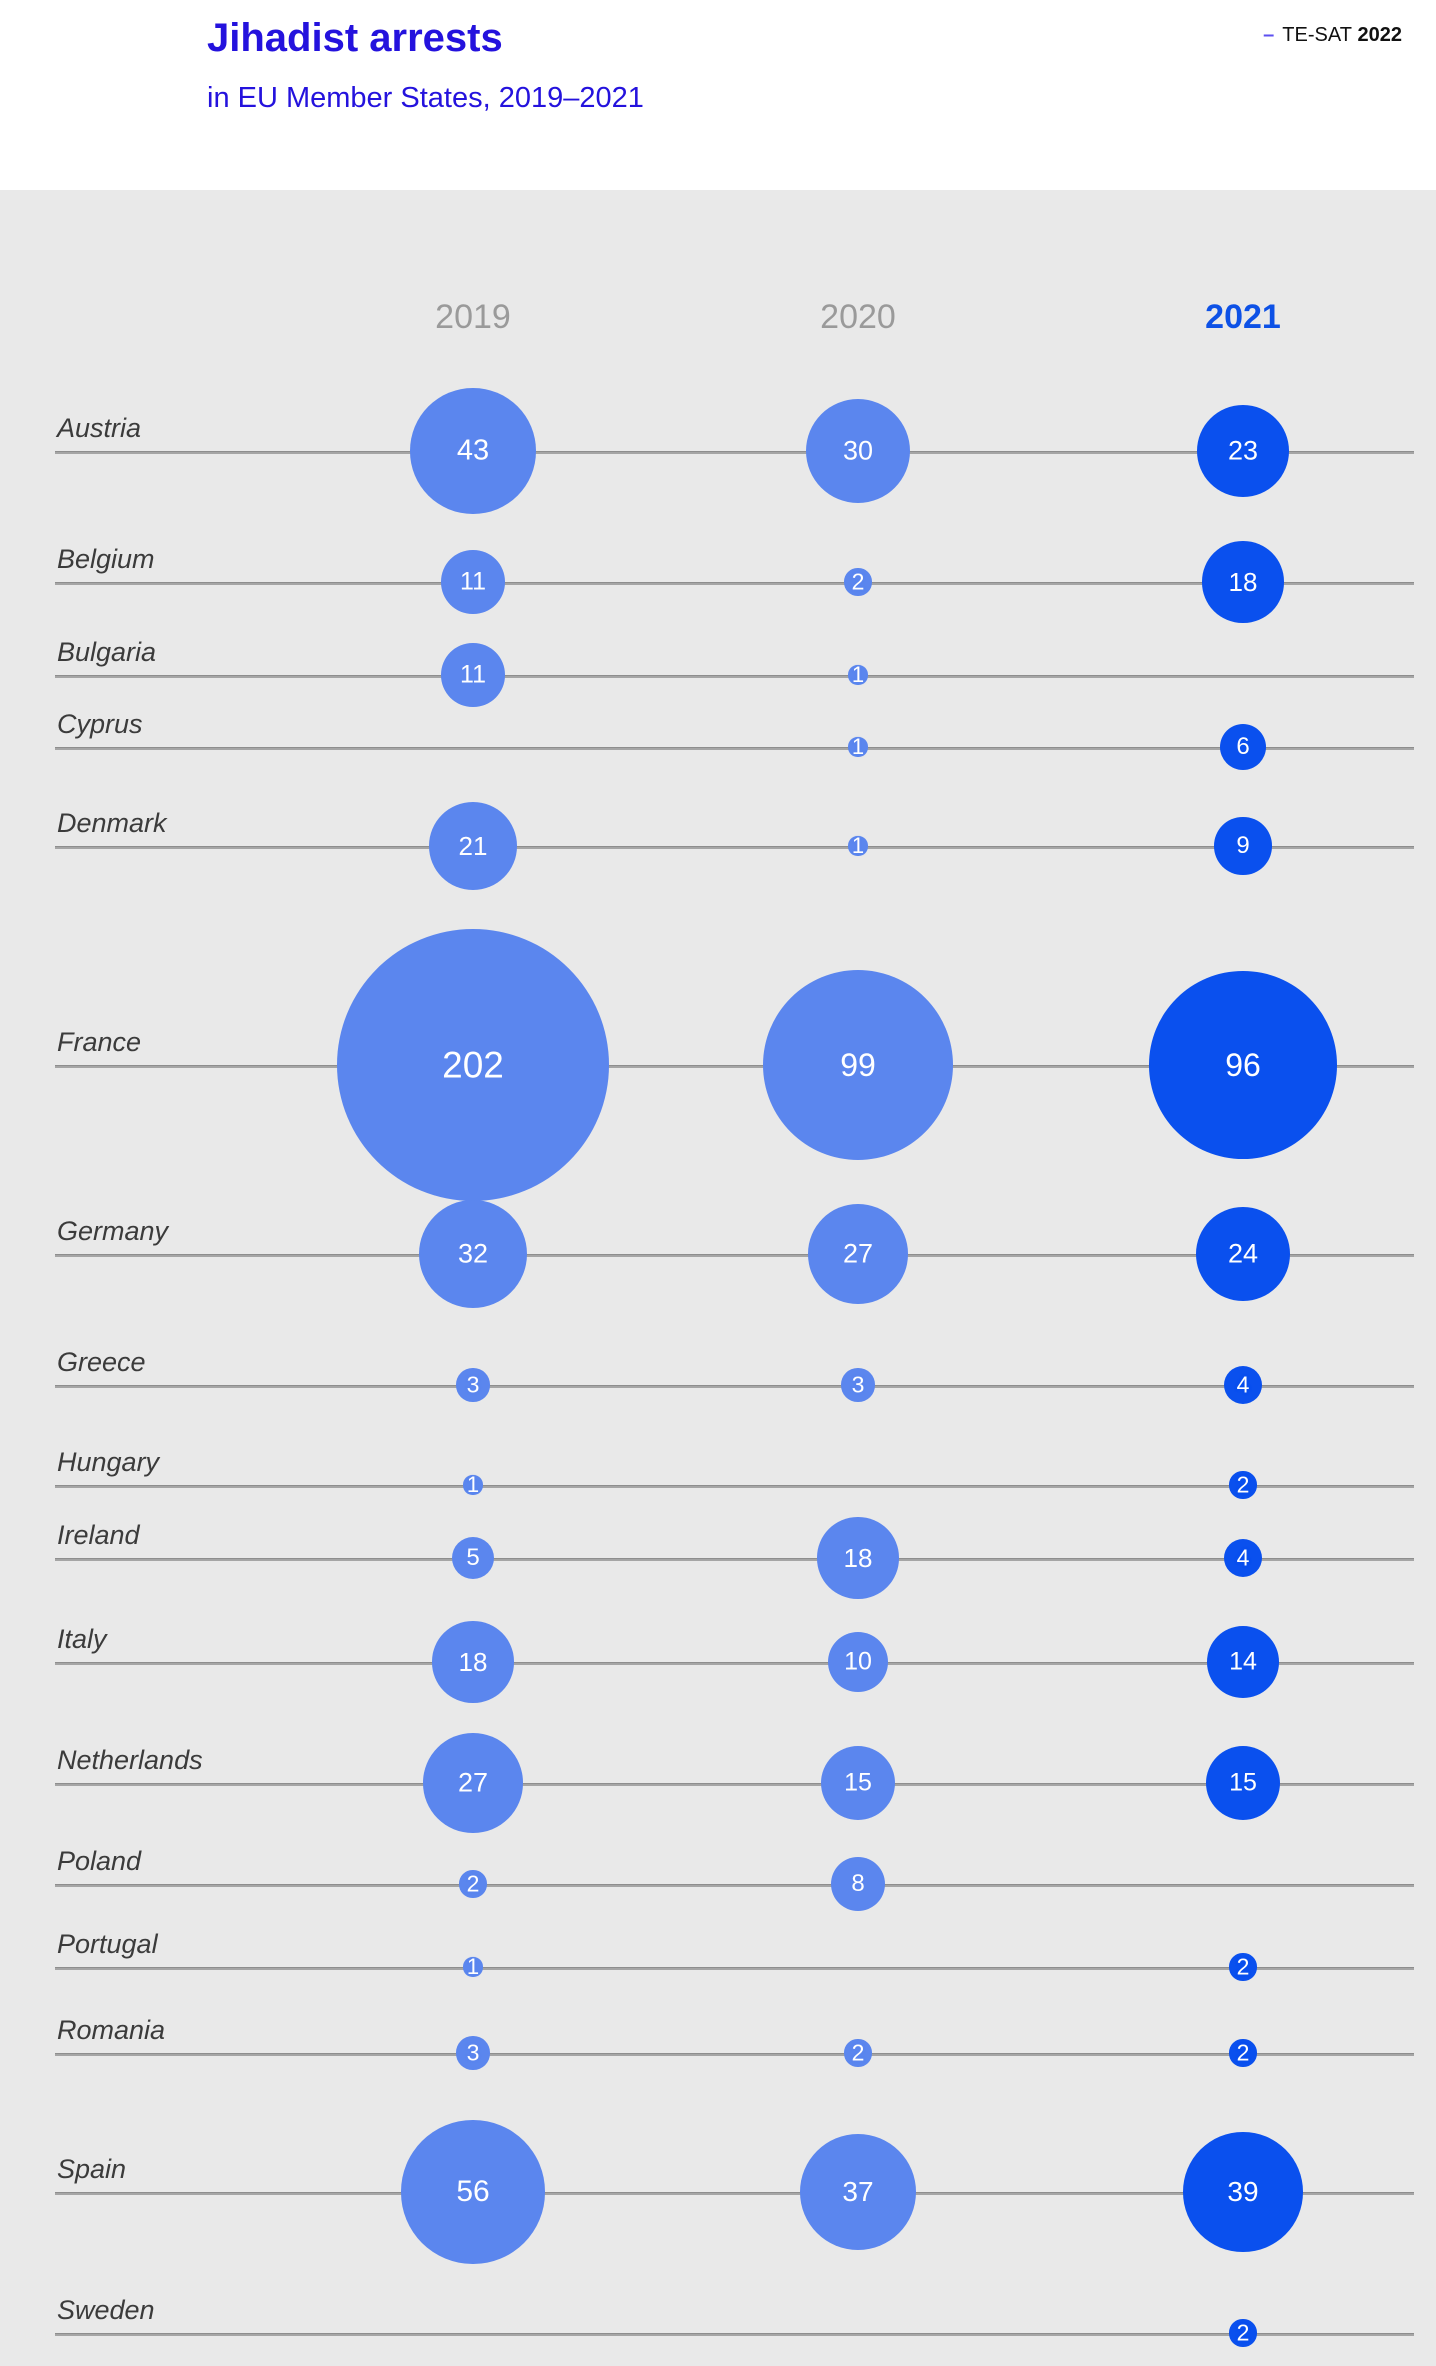 This screenshot has width=1436, height=2366. Describe the element at coordinates (734, 452) in the screenshot. I see `baseline-austria` at that location.